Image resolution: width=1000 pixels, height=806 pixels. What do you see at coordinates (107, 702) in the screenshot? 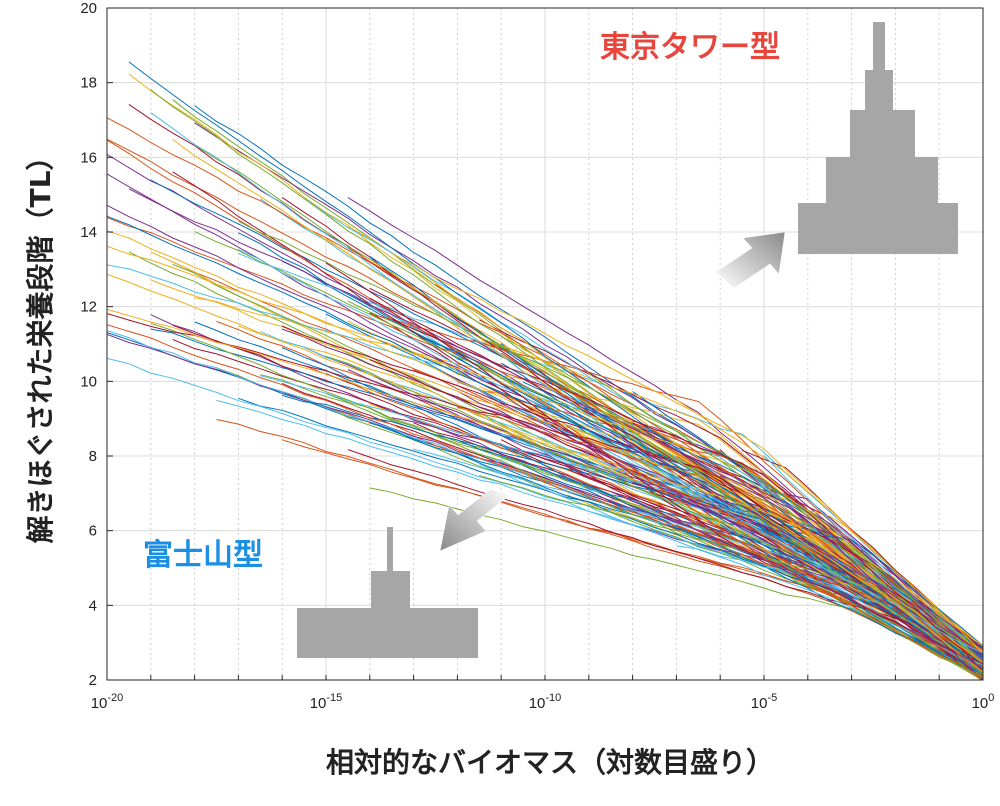
I see `x-tick-label: 10⁻²⁰` at bounding box center [107, 702].